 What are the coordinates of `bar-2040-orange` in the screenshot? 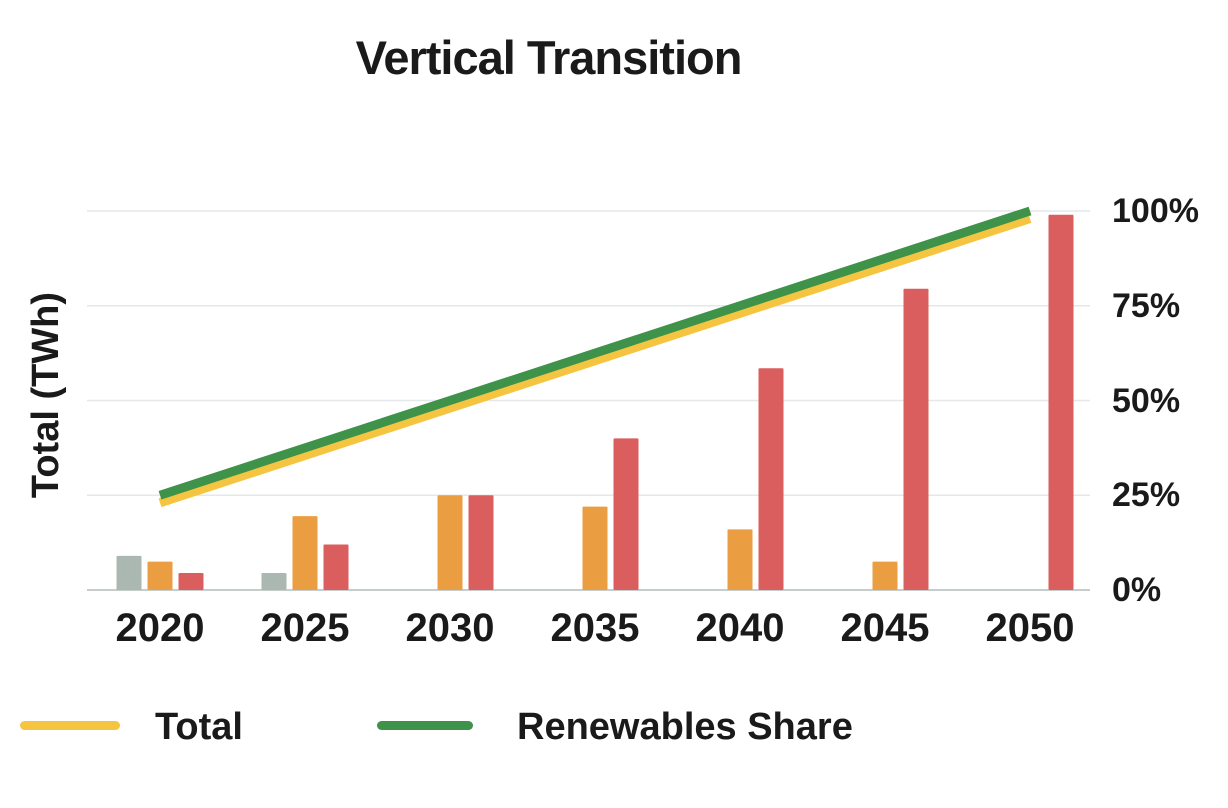 It's located at (740, 559).